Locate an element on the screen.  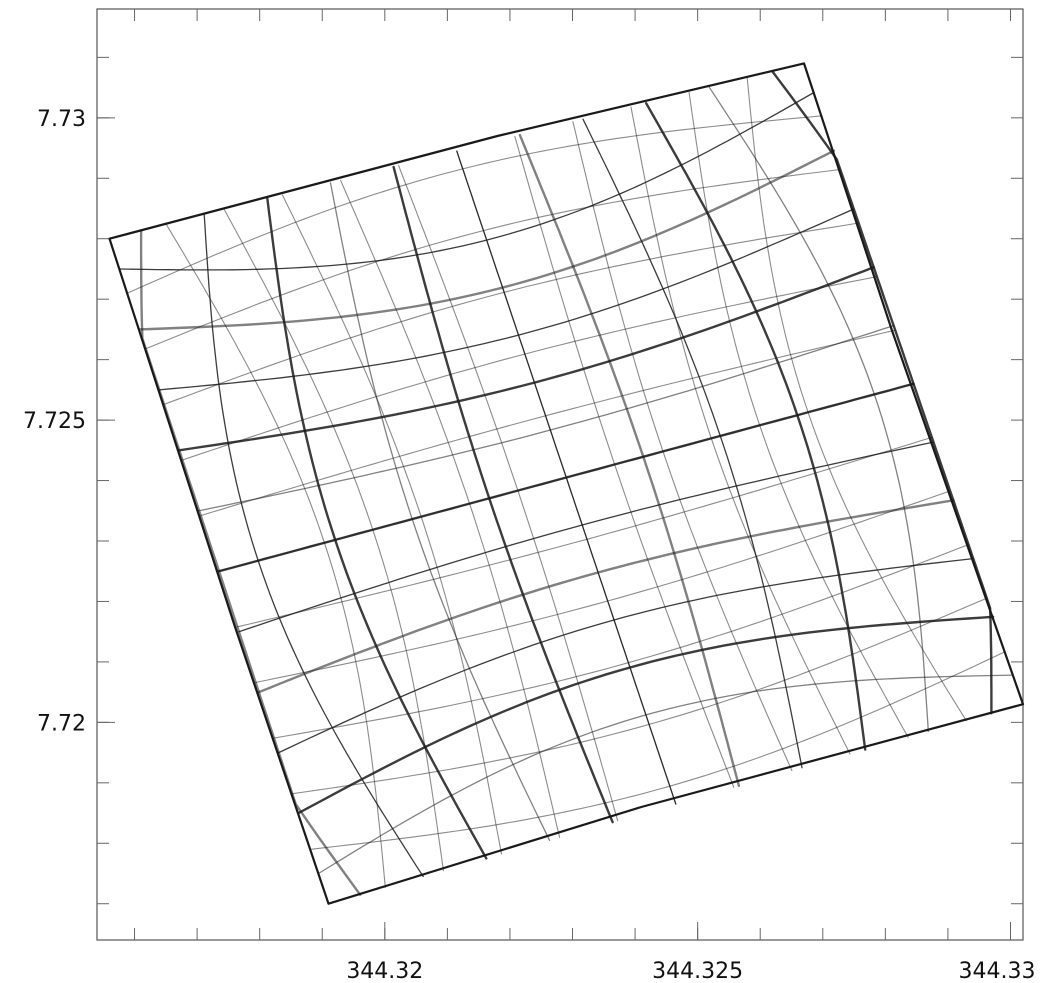
y-tick-label: 7.725 is located at coordinates (54, 421).